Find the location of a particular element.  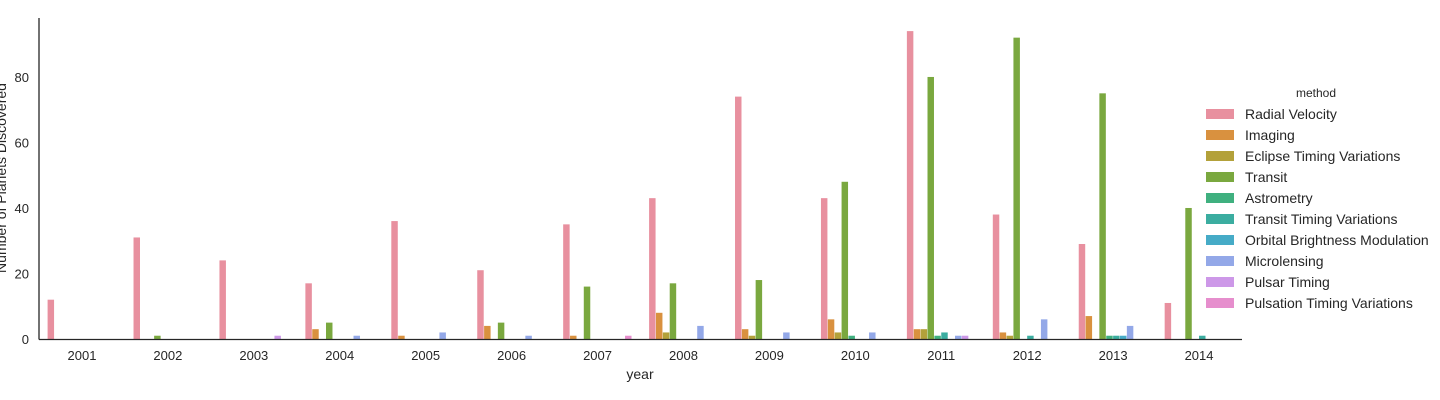

x-tick-label: 2013 is located at coordinates (1113, 355).